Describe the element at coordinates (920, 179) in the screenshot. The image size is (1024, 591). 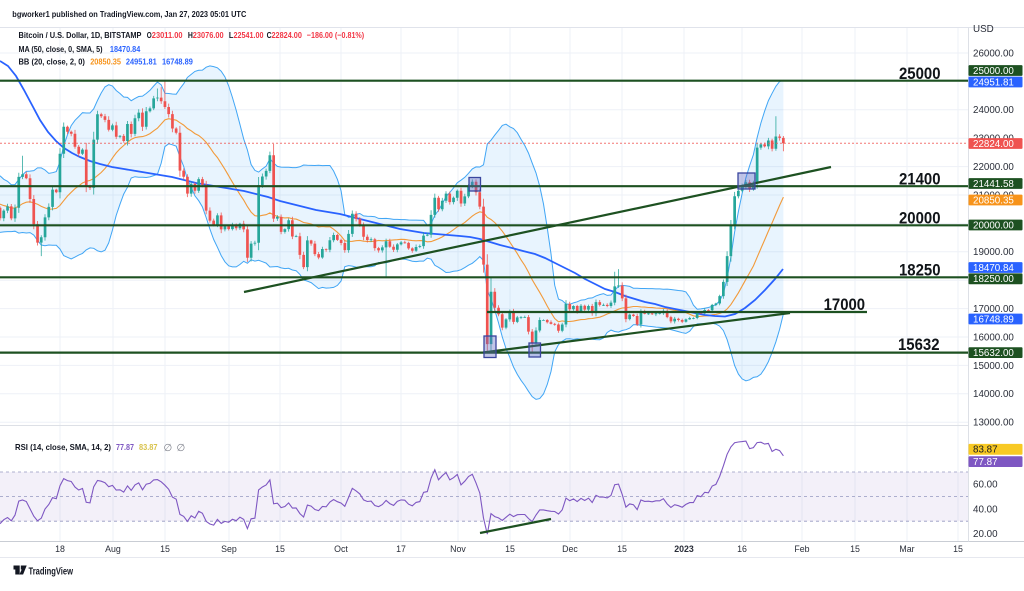
I see `svg-text: 21400` at that location.